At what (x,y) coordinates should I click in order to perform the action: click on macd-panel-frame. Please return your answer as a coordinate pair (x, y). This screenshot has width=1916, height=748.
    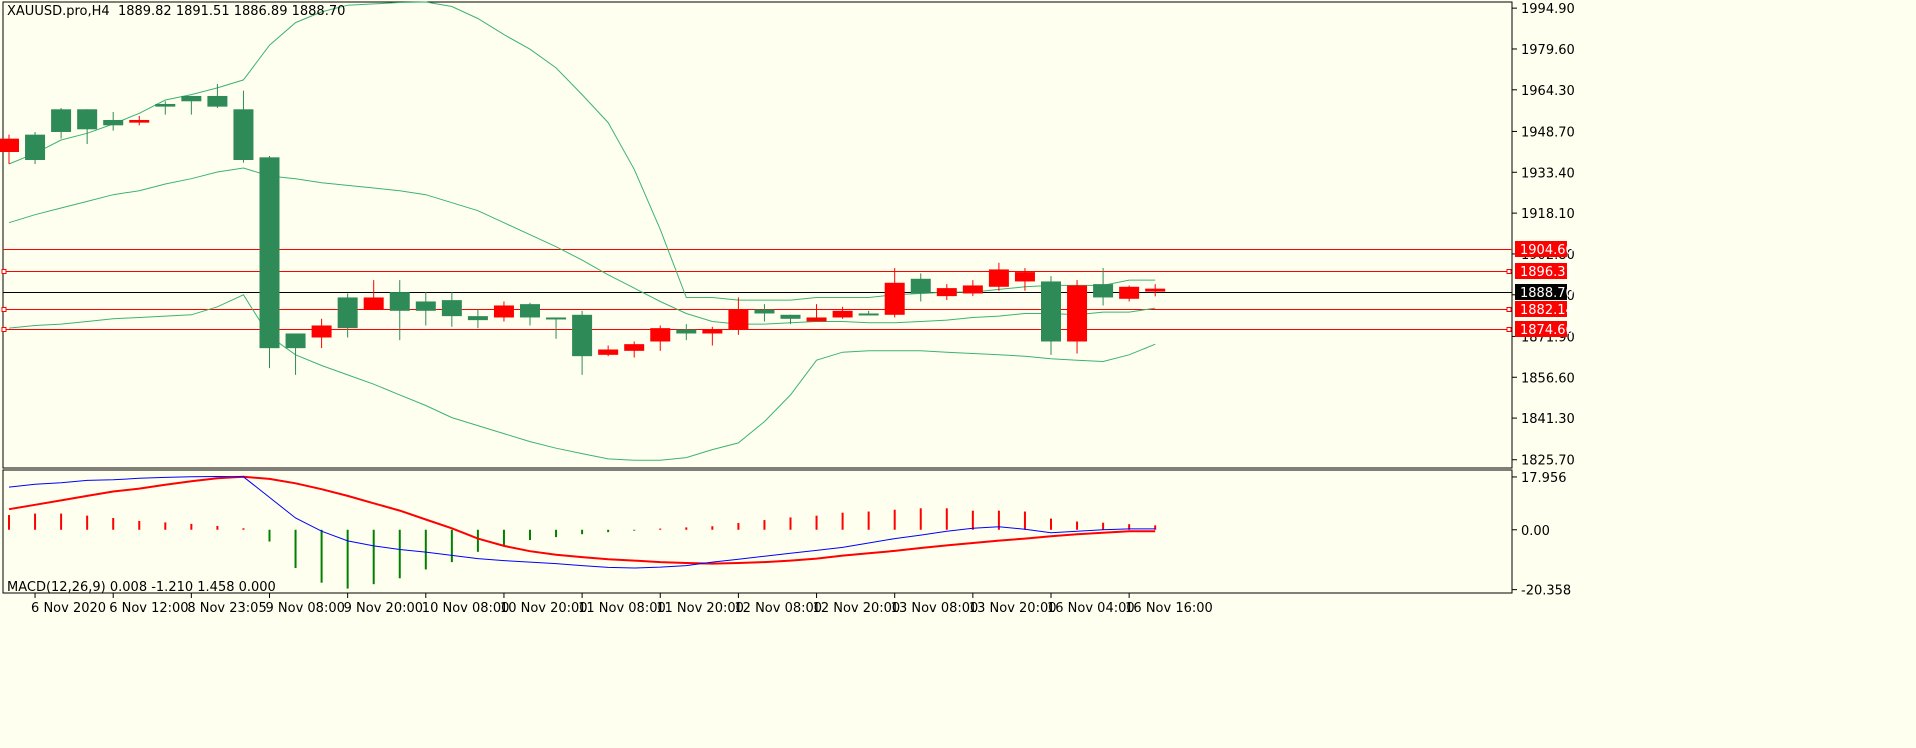
    Looking at the image, I should click on (757, 531).